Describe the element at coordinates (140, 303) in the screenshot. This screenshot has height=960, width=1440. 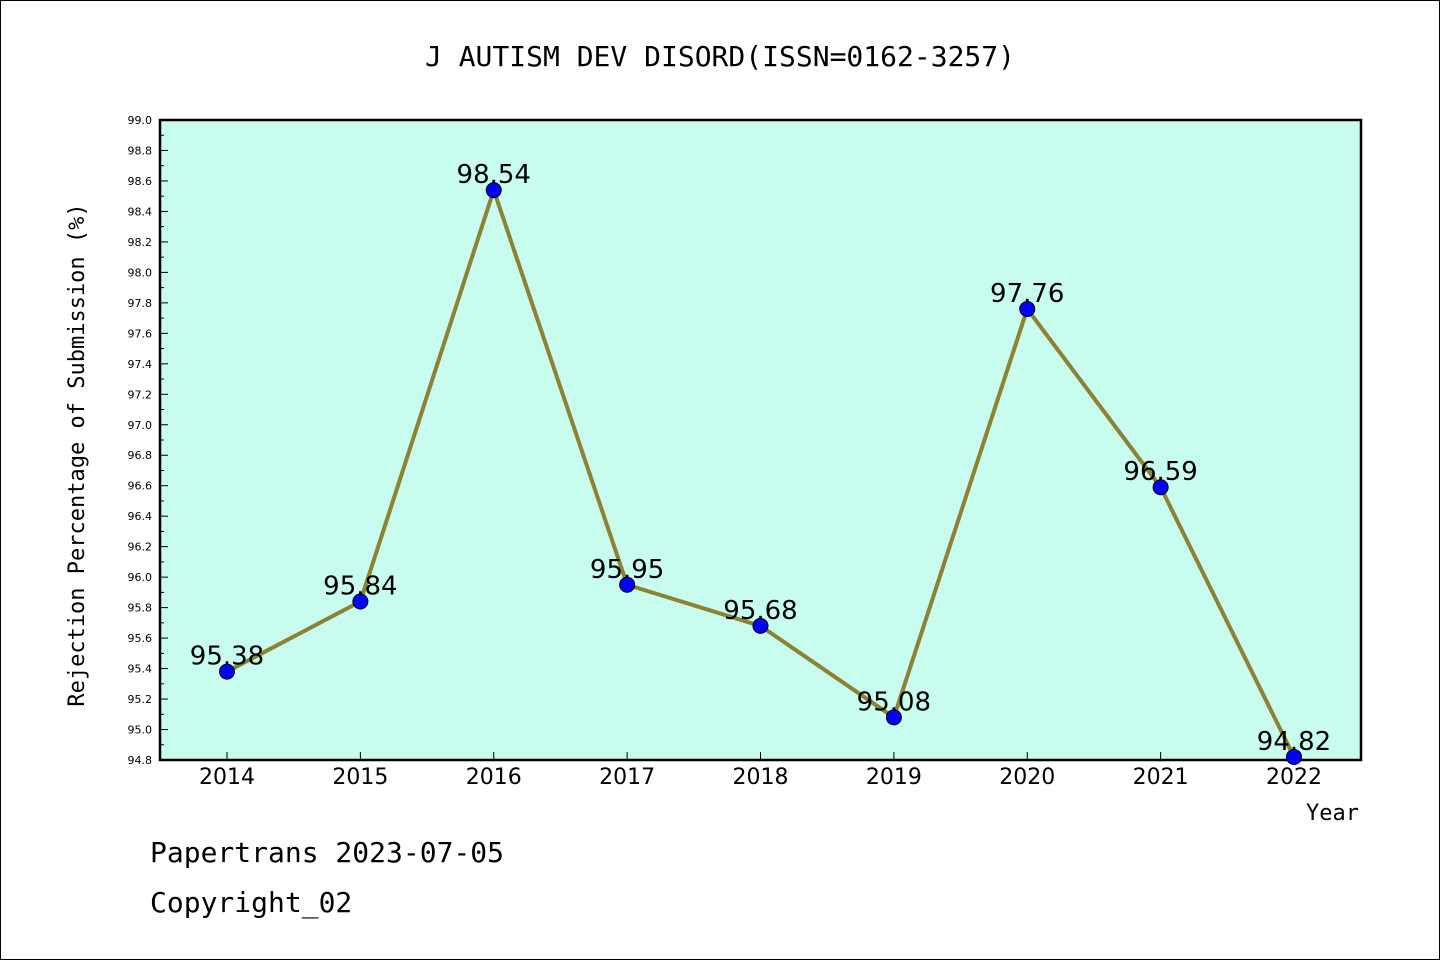
I see `y-tick-label: 97.8` at that location.